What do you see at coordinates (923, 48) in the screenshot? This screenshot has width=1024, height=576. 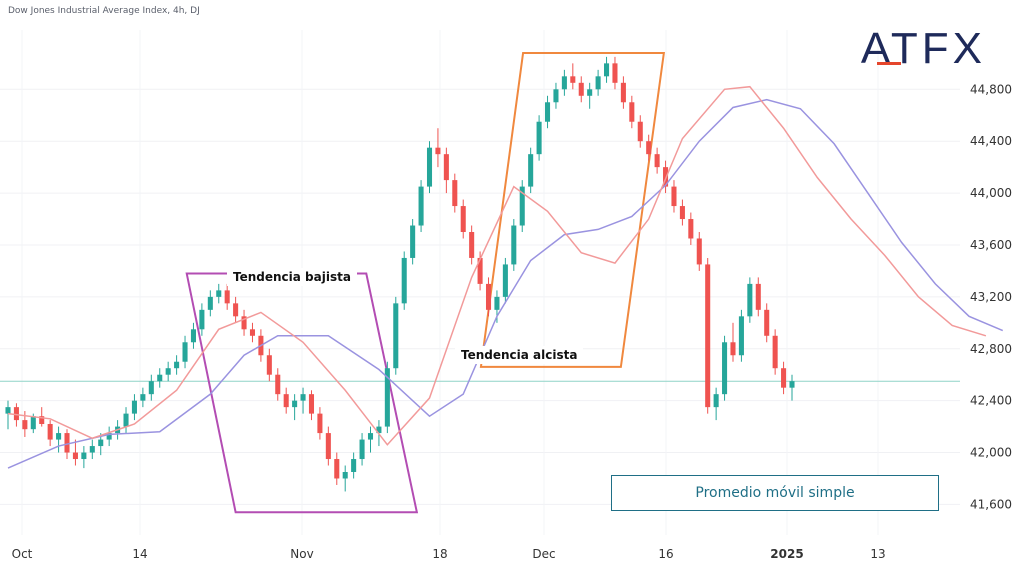 I see `atfx-logo: ATFX` at bounding box center [923, 48].